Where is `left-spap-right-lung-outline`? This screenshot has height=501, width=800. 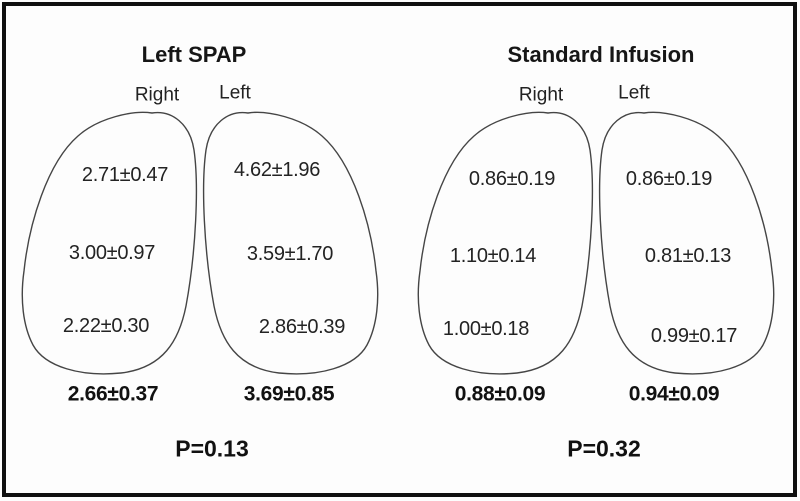 left-spap-right-lung-outline is located at coordinates (109, 243).